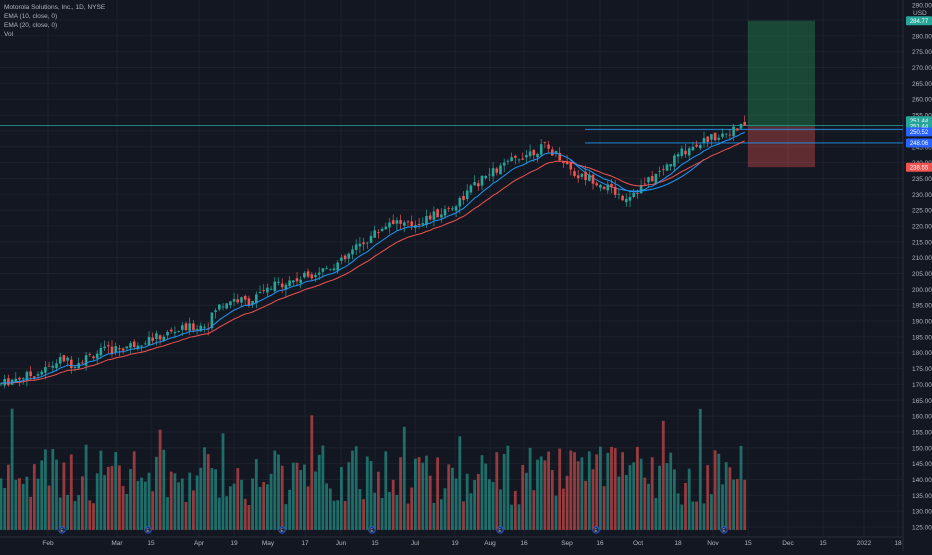 The width and height of the screenshot is (932, 555). I want to click on loss-zone, so click(781, 147).